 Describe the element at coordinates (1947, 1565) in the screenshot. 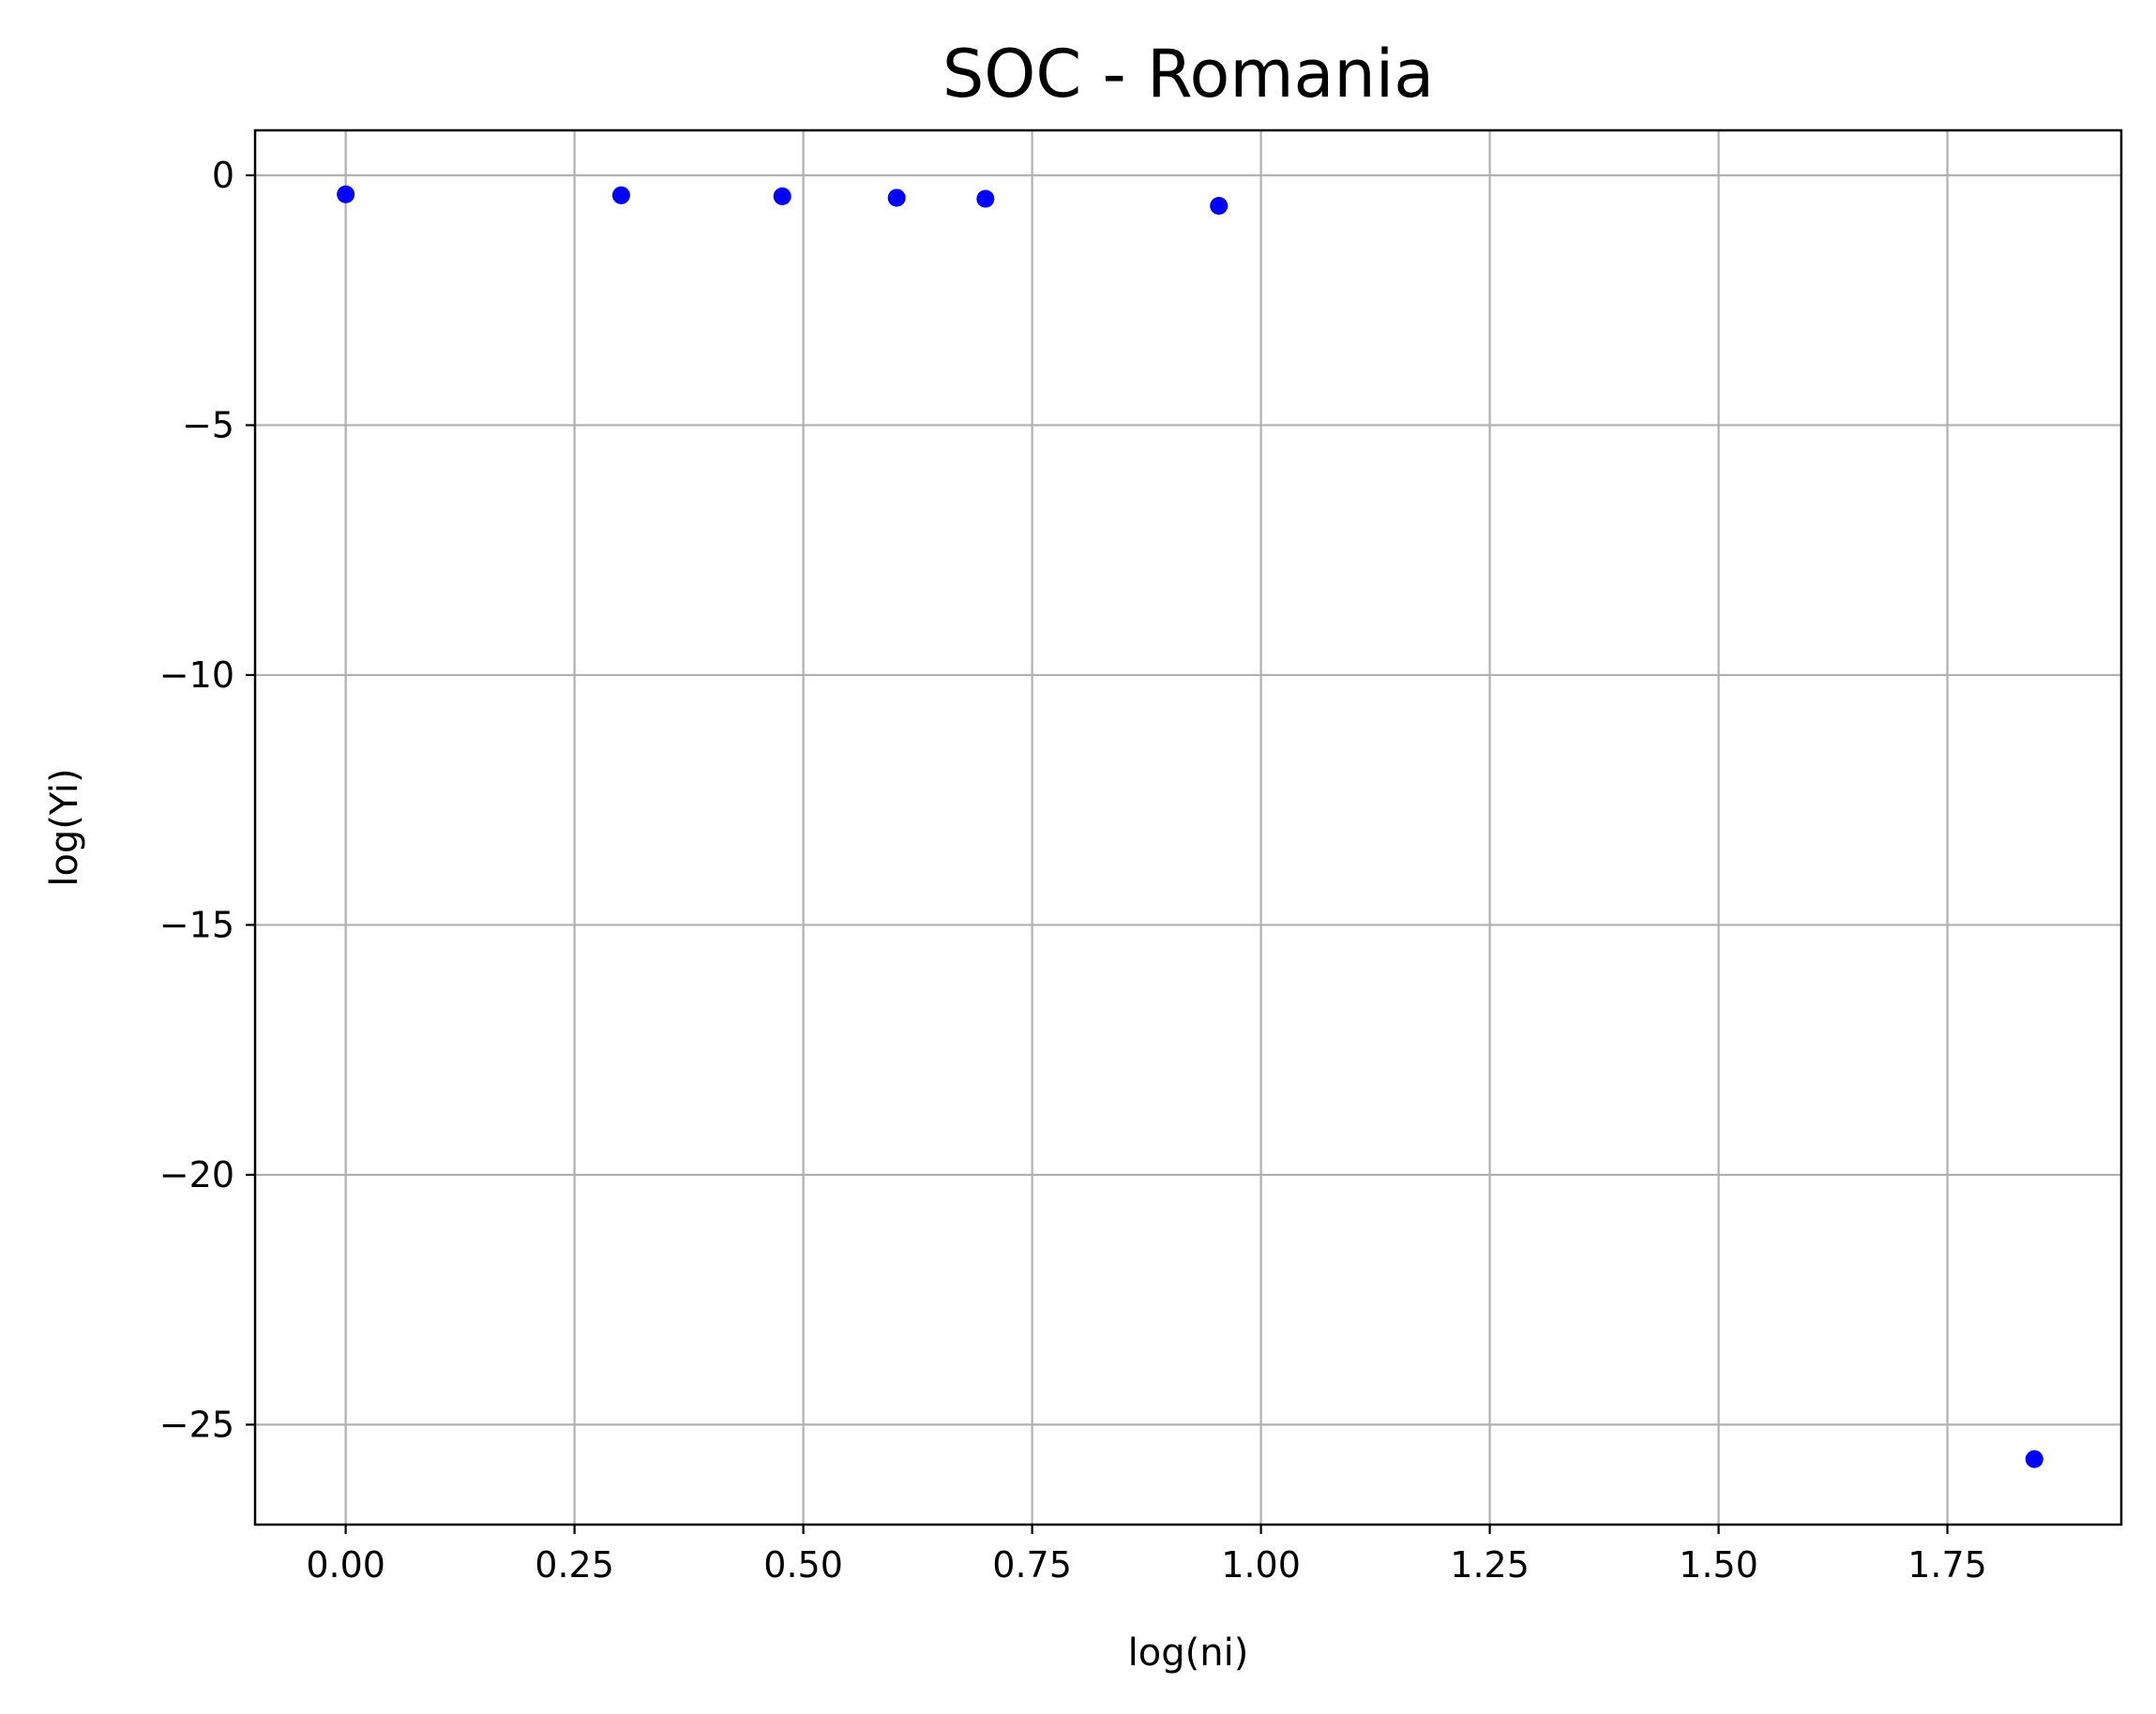

I see `x-tick-label: 1.75` at that location.